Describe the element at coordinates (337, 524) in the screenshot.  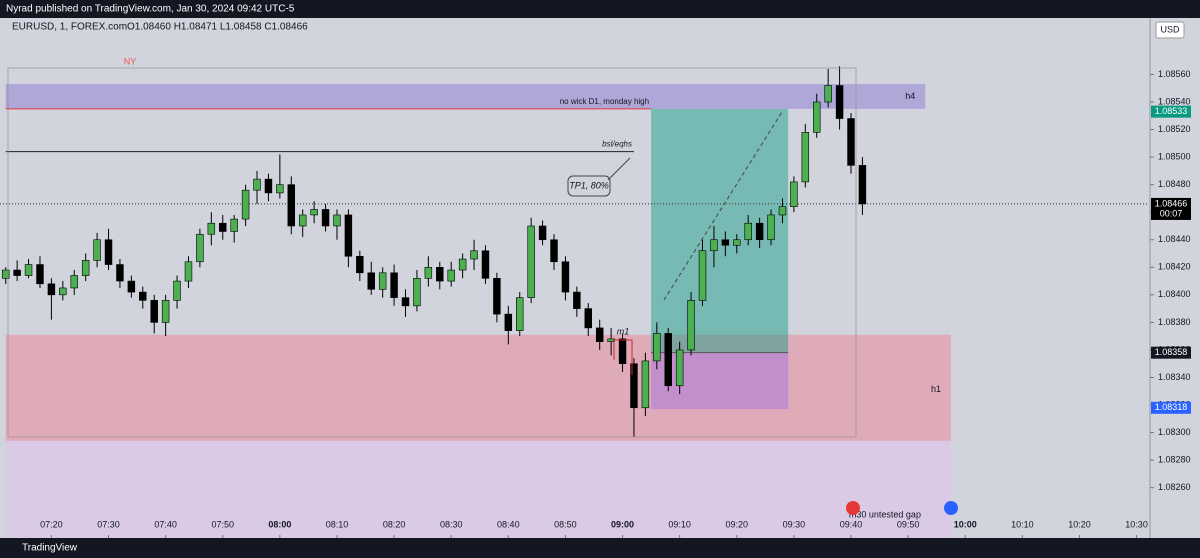
I see `x-tick-label: 08:10` at that location.